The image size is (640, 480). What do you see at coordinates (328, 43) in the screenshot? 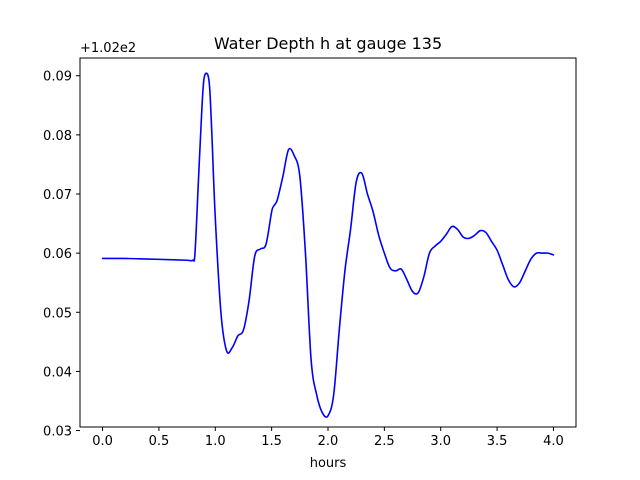
I see `chart-title: Water Depth h at gauge 135` at bounding box center [328, 43].